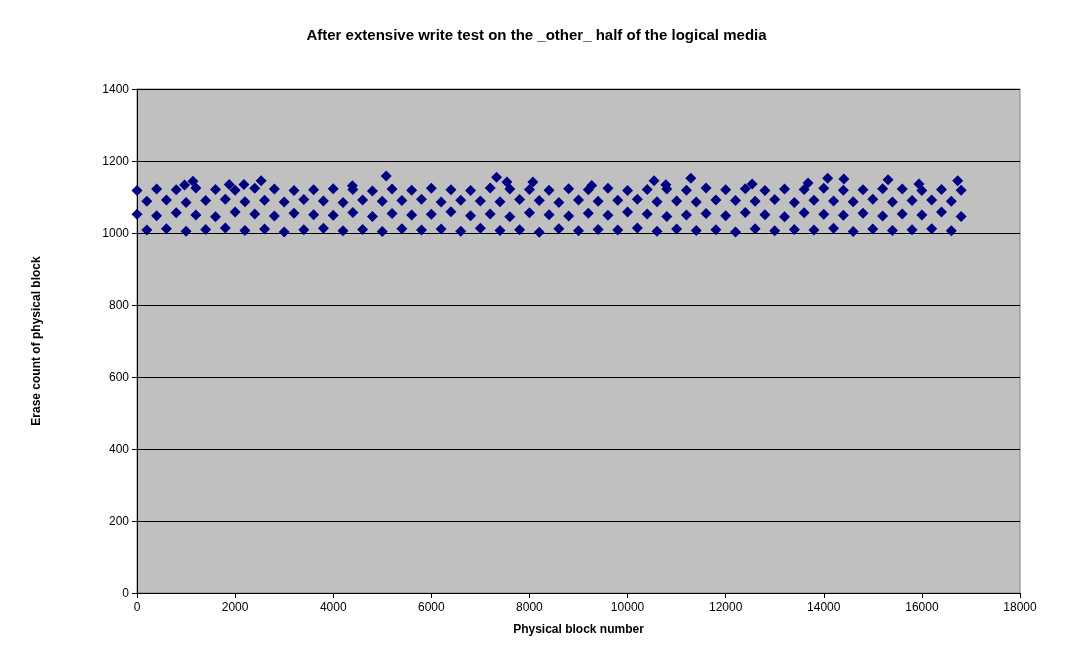 The height and width of the screenshot is (654, 1073). What do you see at coordinates (119, 305) in the screenshot?
I see `y-tick-label: 800` at bounding box center [119, 305].